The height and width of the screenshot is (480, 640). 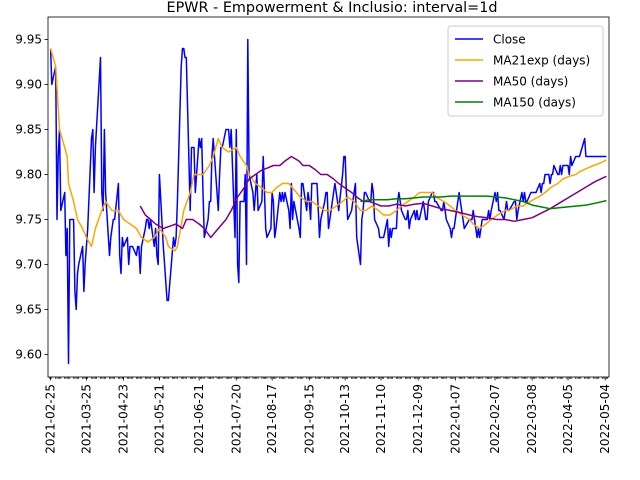 What do you see at coordinates (31, 197) in the screenshot?
I see `y-axis: 9.60 9.65 9.70 9.75 9.80 9.85 9.90 9.95` at bounding box center [31, 197].